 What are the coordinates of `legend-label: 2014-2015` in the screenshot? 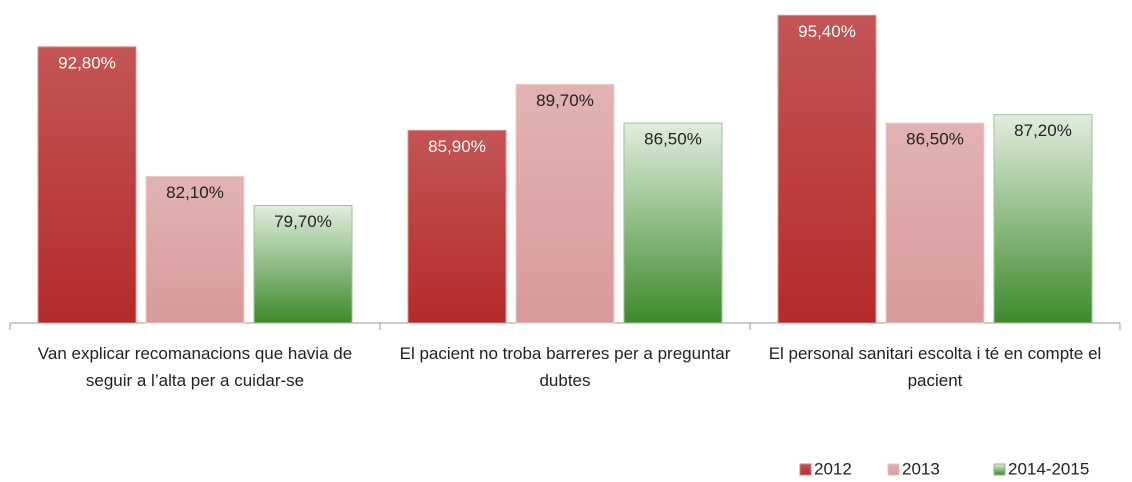 It's located at (1048, 468).